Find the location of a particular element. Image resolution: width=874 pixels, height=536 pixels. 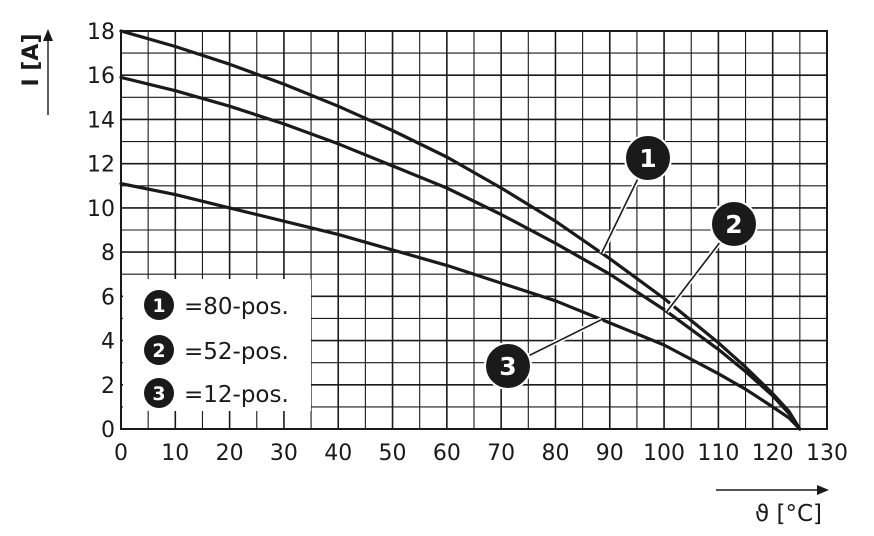

y-tick-label: 0 is located at coordinates (108, 430).